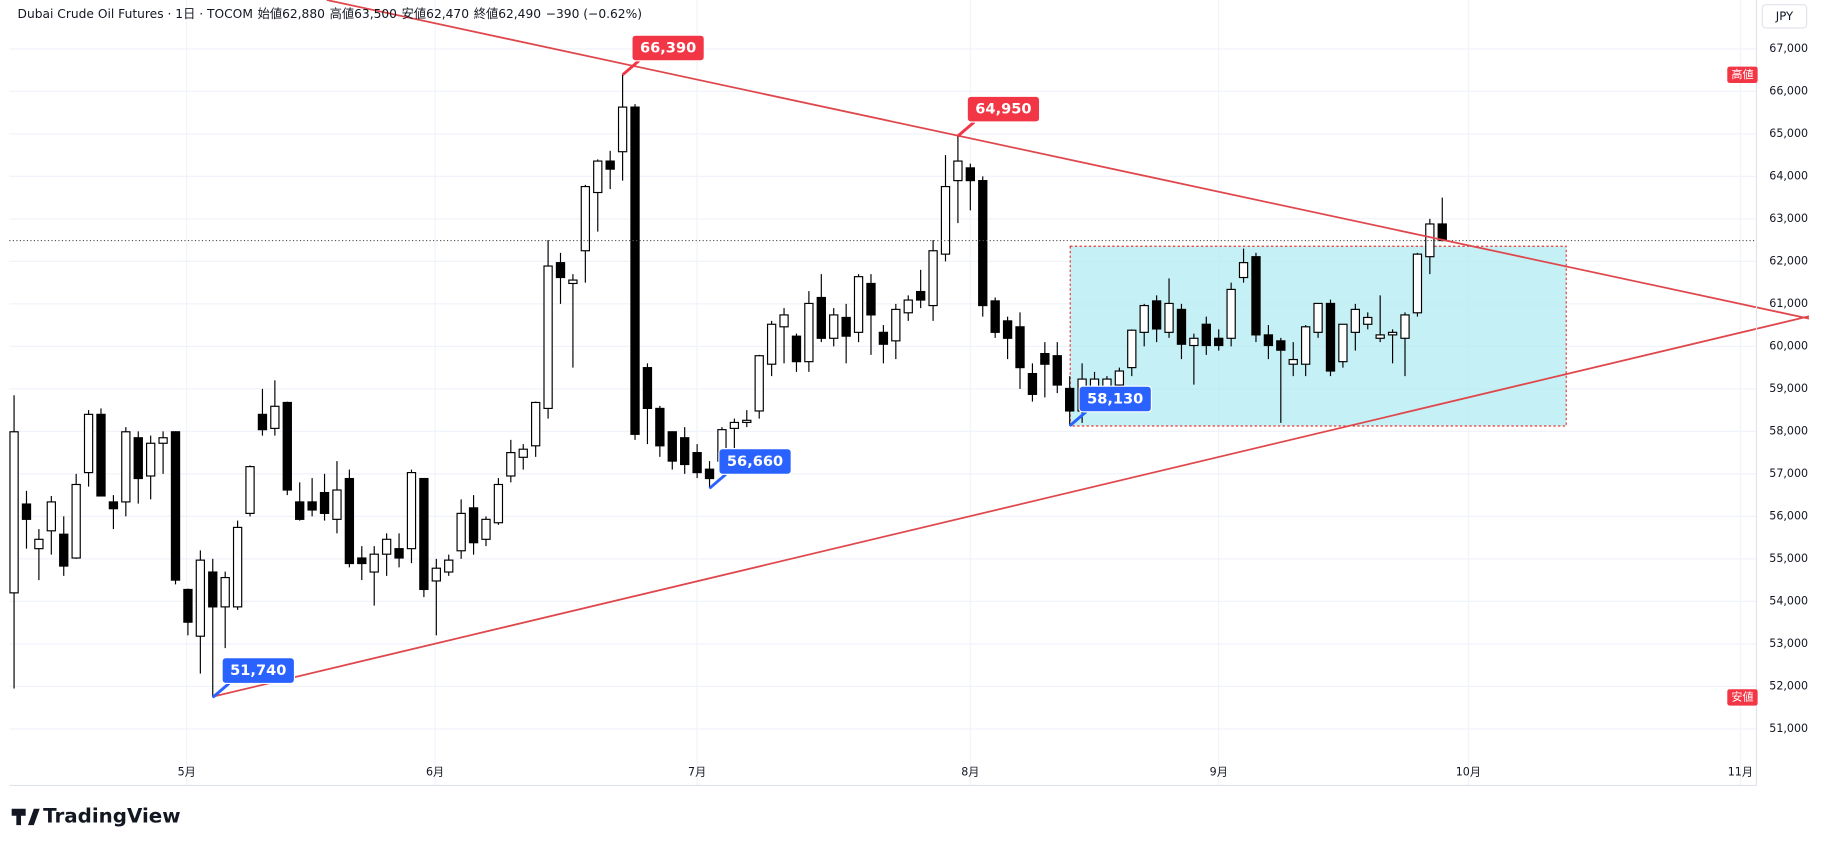 The image size is (1830, 841). I want to click on annotation-label: 64,950, so click(1003, 109).